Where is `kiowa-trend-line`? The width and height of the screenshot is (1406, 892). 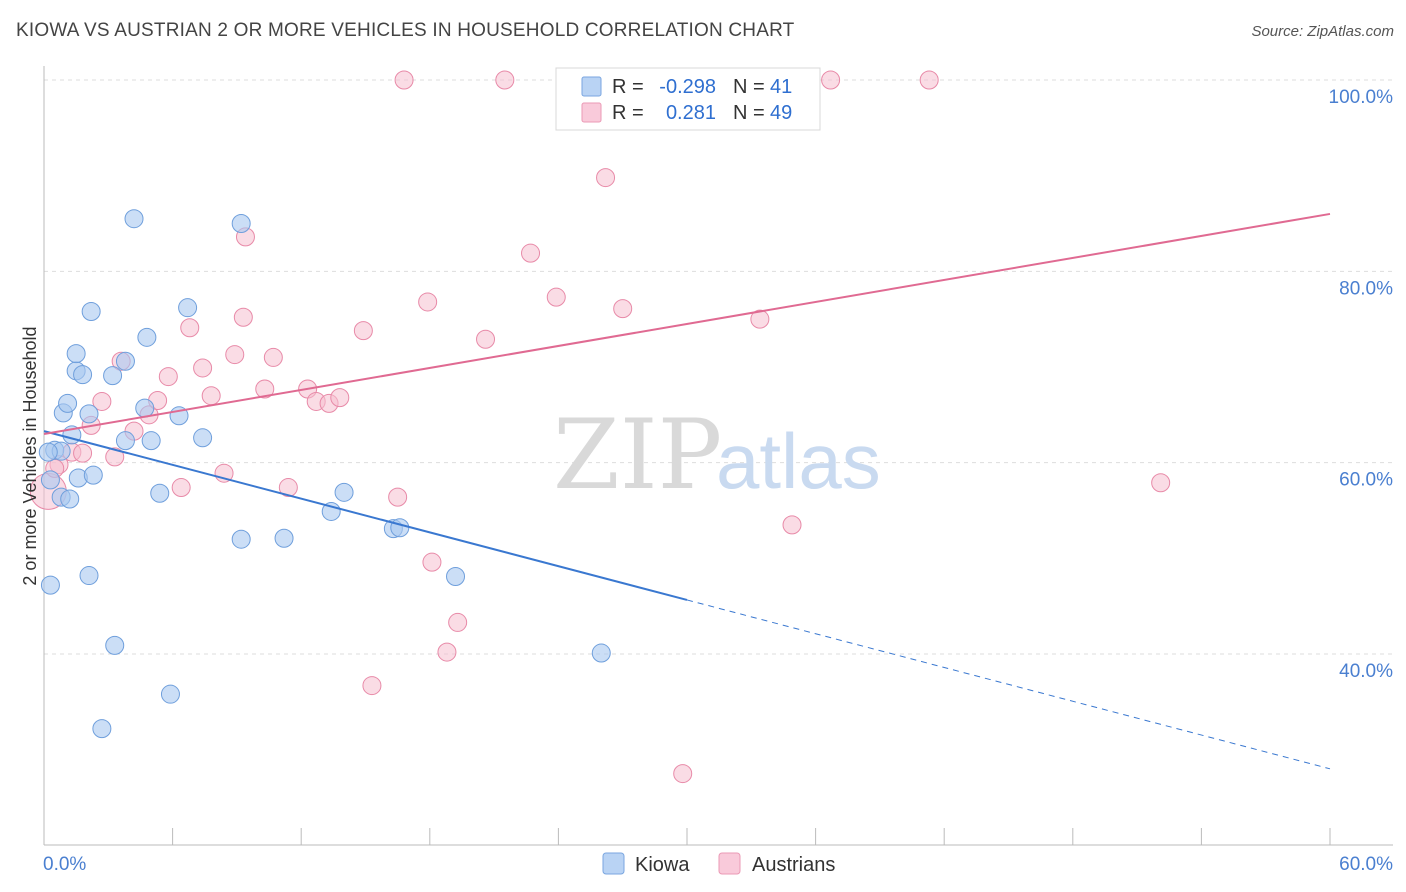
kiowa-trend-line is located at coordinates (365, 515).